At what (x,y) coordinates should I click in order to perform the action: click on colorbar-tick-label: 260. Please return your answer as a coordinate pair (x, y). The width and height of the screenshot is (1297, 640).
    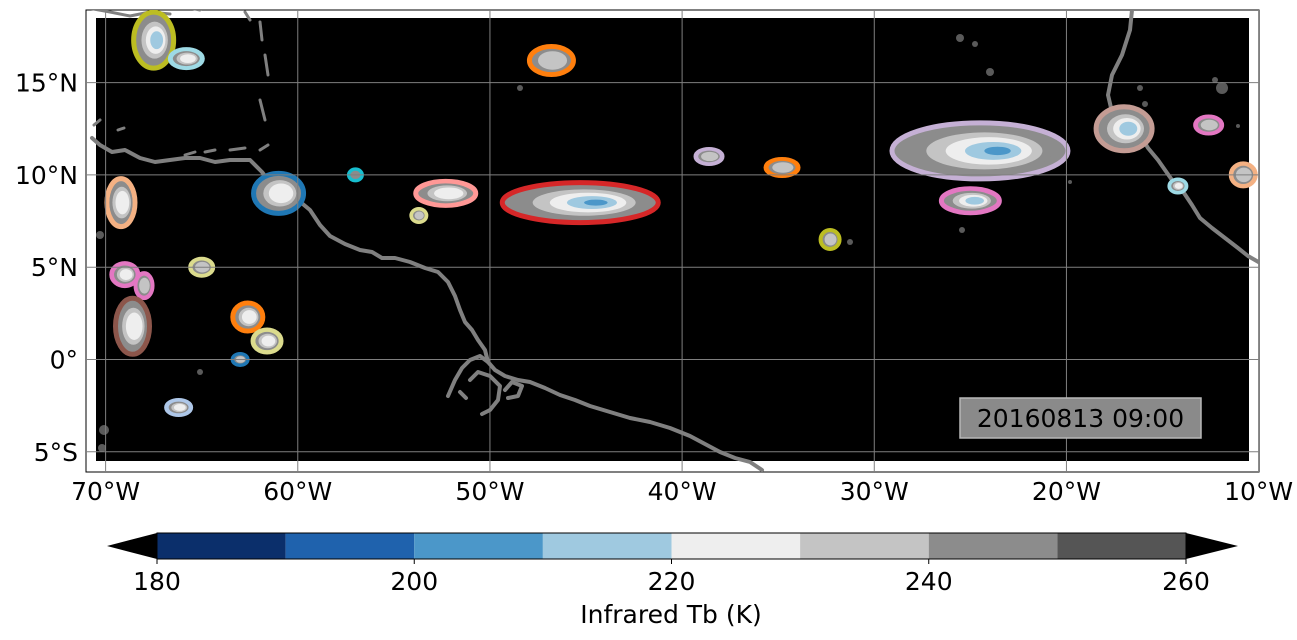
    Looking at the image, I should click on (1186, 581).